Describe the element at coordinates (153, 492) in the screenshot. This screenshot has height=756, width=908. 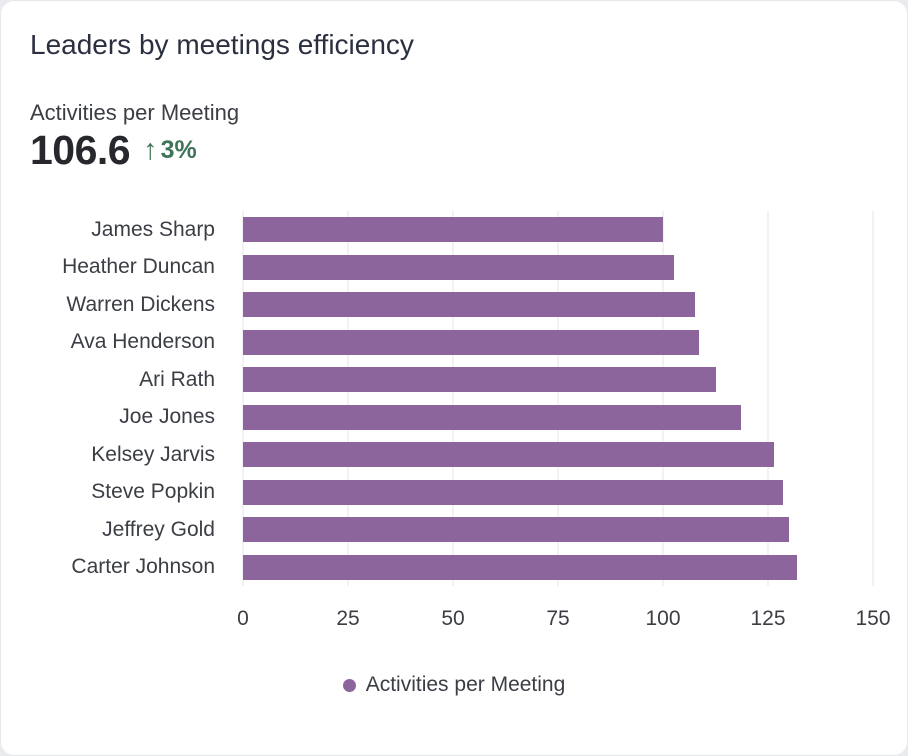
I see `category-label: Steve Popkin` at that location.